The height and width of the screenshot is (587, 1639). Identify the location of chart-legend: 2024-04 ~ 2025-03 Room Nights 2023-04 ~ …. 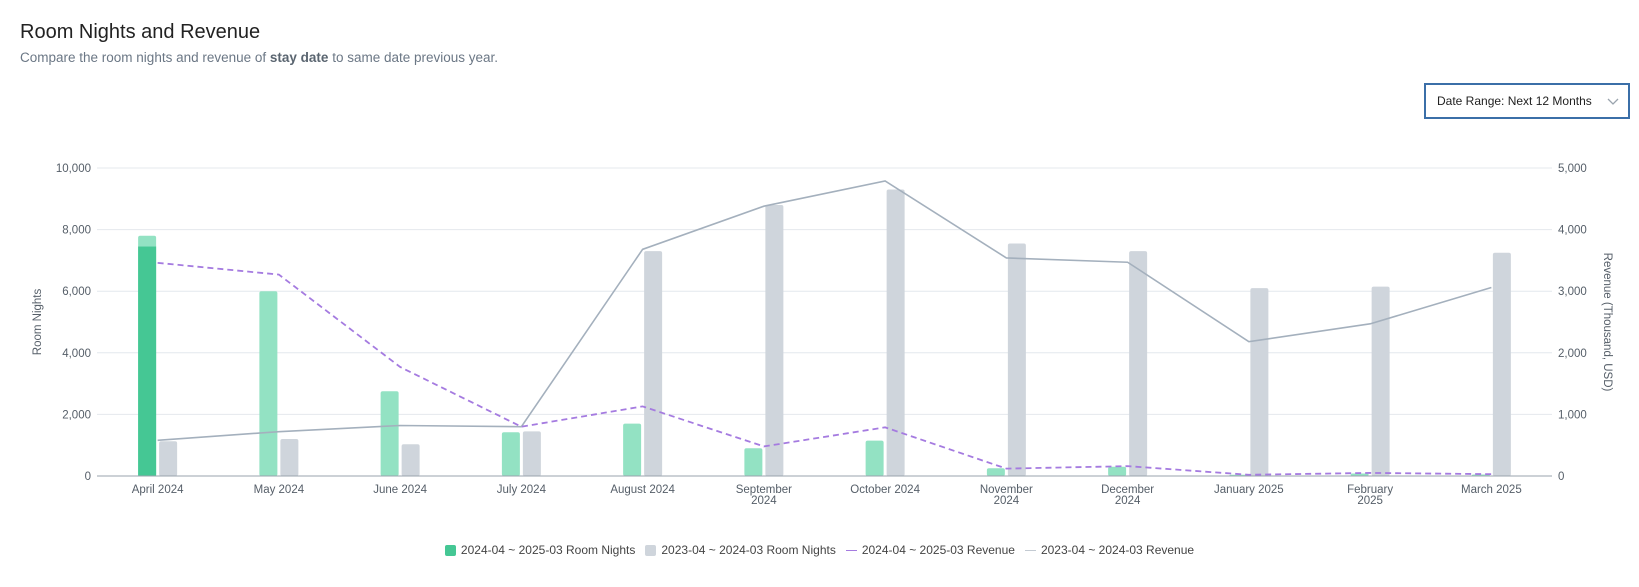
(819, 550).